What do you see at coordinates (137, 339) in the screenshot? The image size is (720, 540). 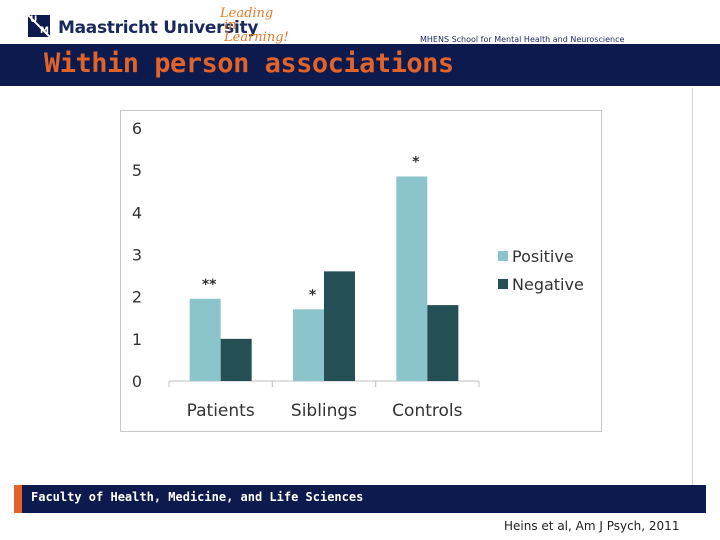 I see `y-tick-label: 1` at bounding box center [137, 339].